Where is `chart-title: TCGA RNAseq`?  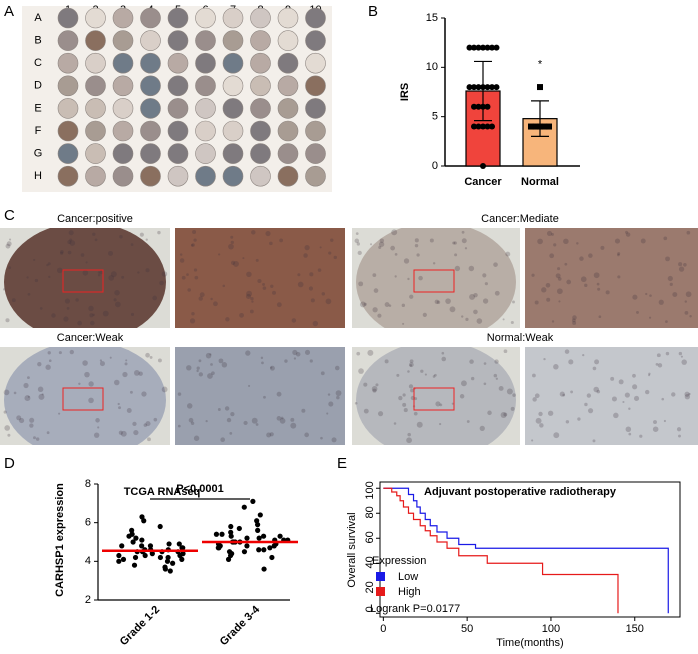 chart-title: TCGA RNAseq is located at coordinates (162, 492).